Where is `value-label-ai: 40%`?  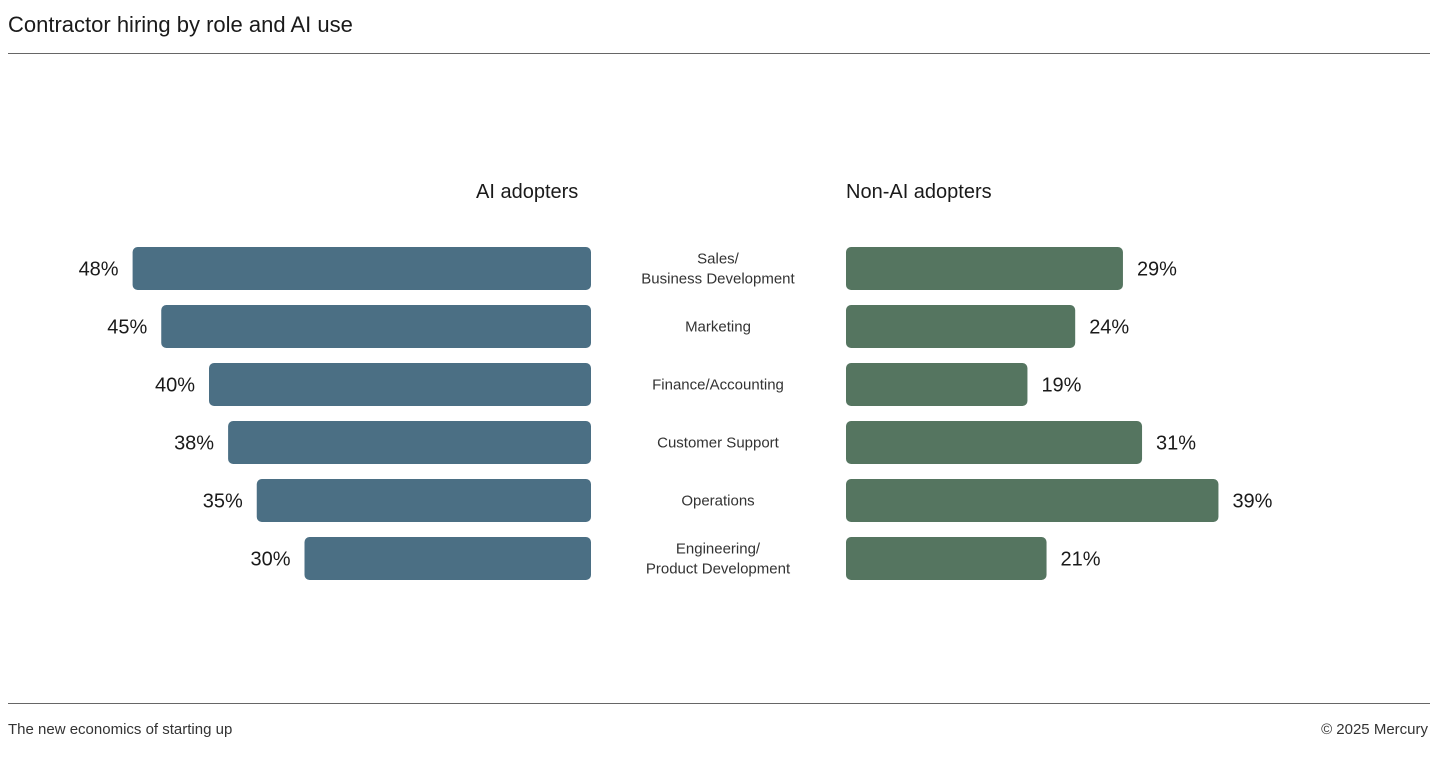 value-label-ai: 40% is located at coordinates (175, 386).